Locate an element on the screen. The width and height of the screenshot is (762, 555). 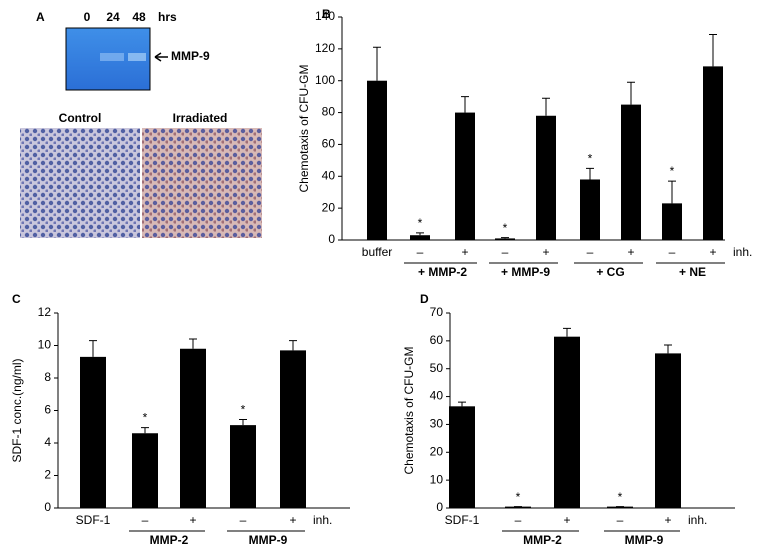
group-label: + NE is located at coordinates (692, 272).